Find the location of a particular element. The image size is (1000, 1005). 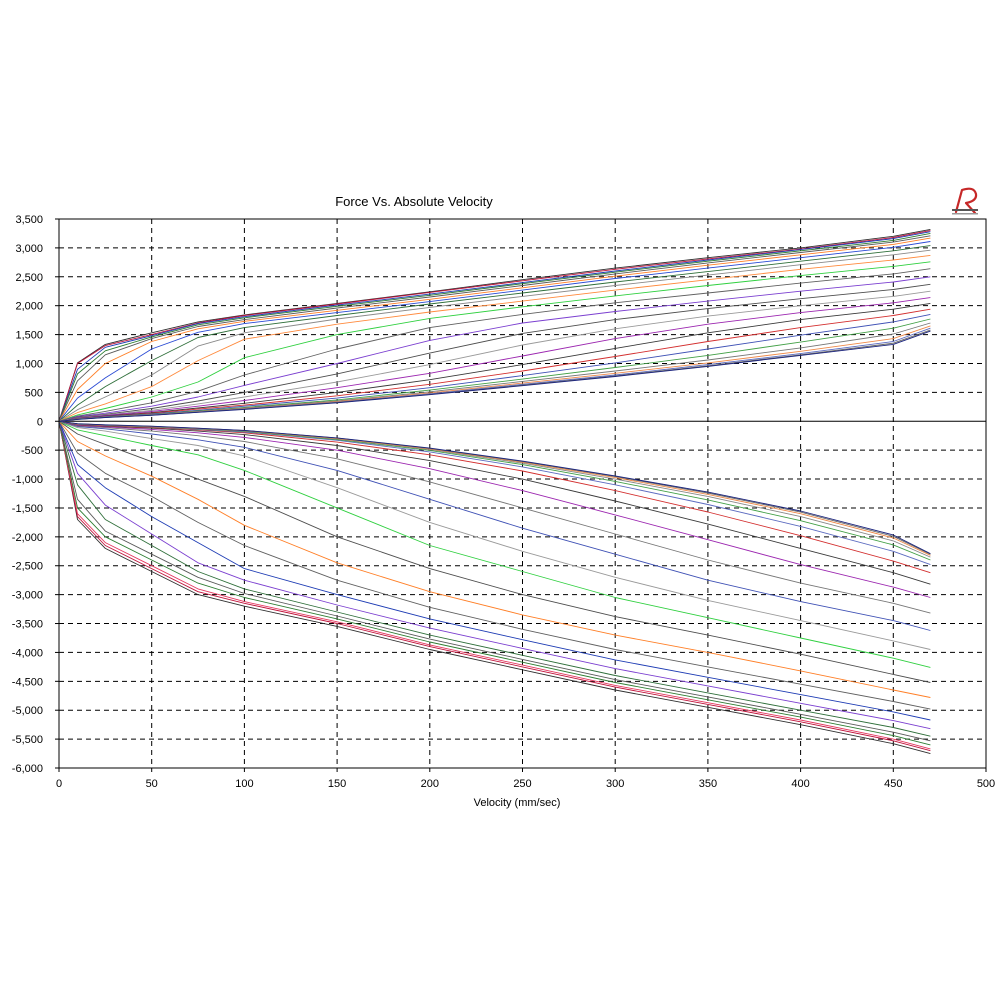

x-tick-label: 150 is located at coordinates (337, 784).